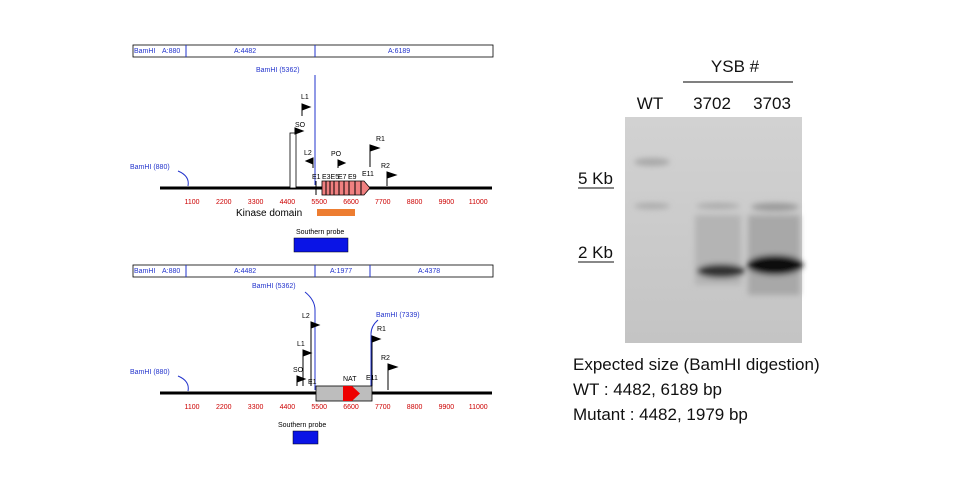 Image resolution: width=960 pixels, height=480 pixels. I want to click on size-label: 2 Kb, so click(595, 252).